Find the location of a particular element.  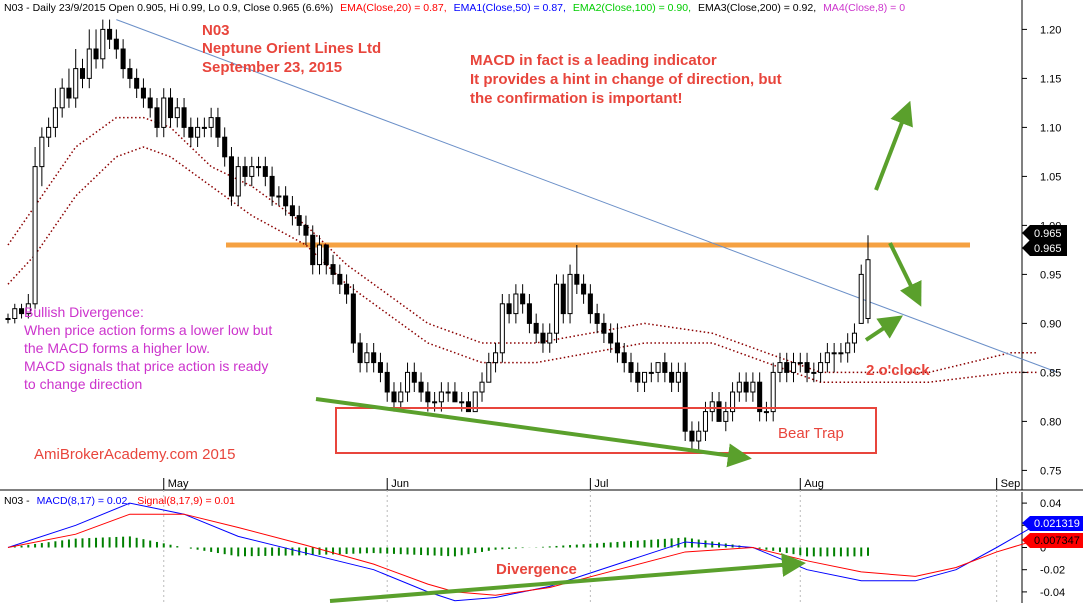

divergence-label: Divergence is located at coordinates (536, 569).